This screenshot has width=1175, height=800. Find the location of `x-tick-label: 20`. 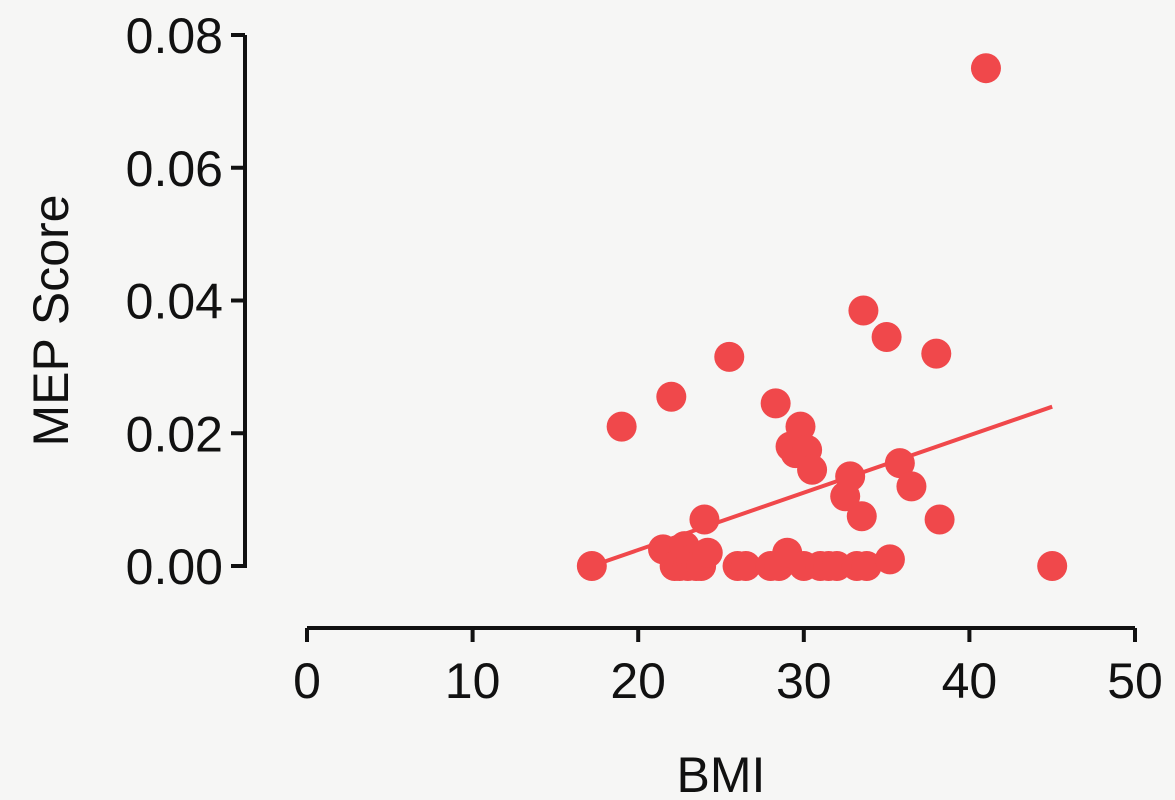

x-tick-label: 20 is located at coordinates (638, 681).